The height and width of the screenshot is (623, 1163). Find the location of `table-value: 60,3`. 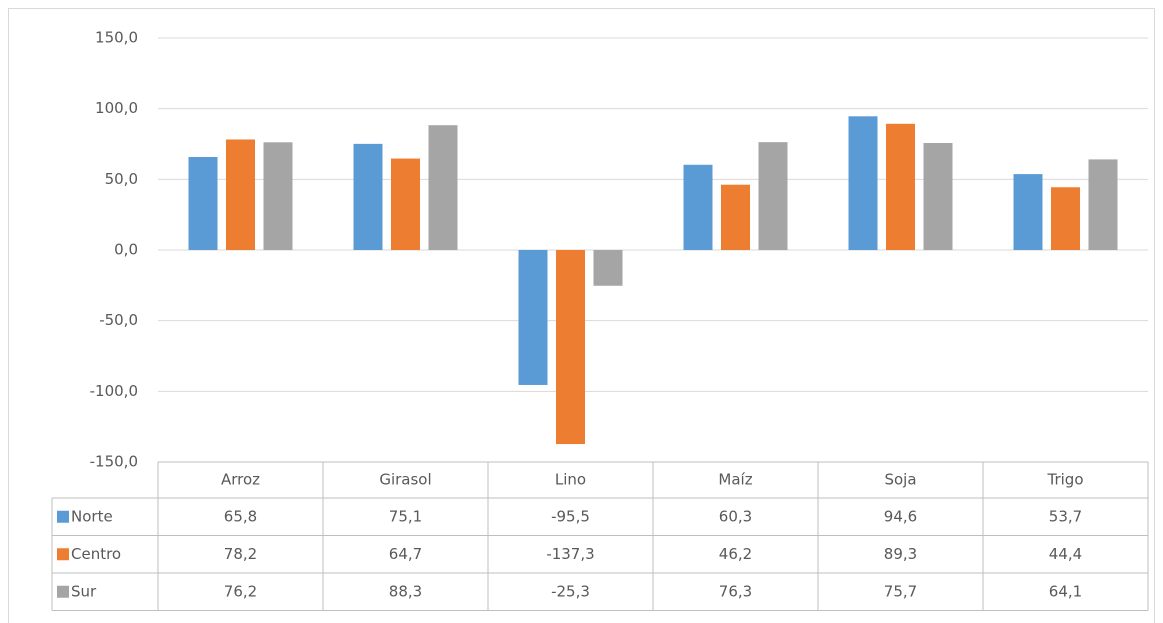

table-value: 60,3 is located at coordinates (735, 516).